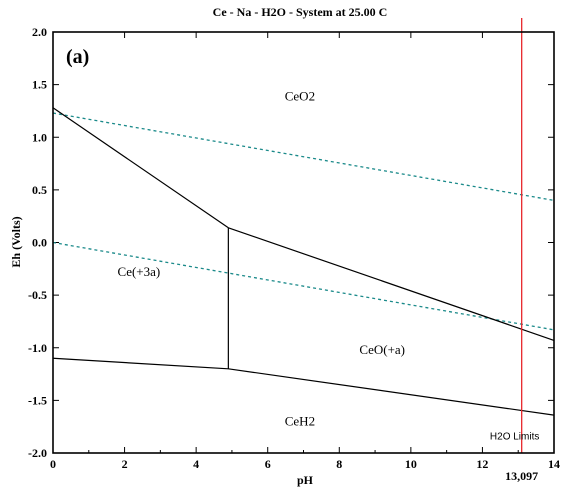 The height and width of the screenshot is (490, 565). Describe the element at coordinates (39, 137) in the screenshot. I see `y-tick-label: 1.0` at that location.